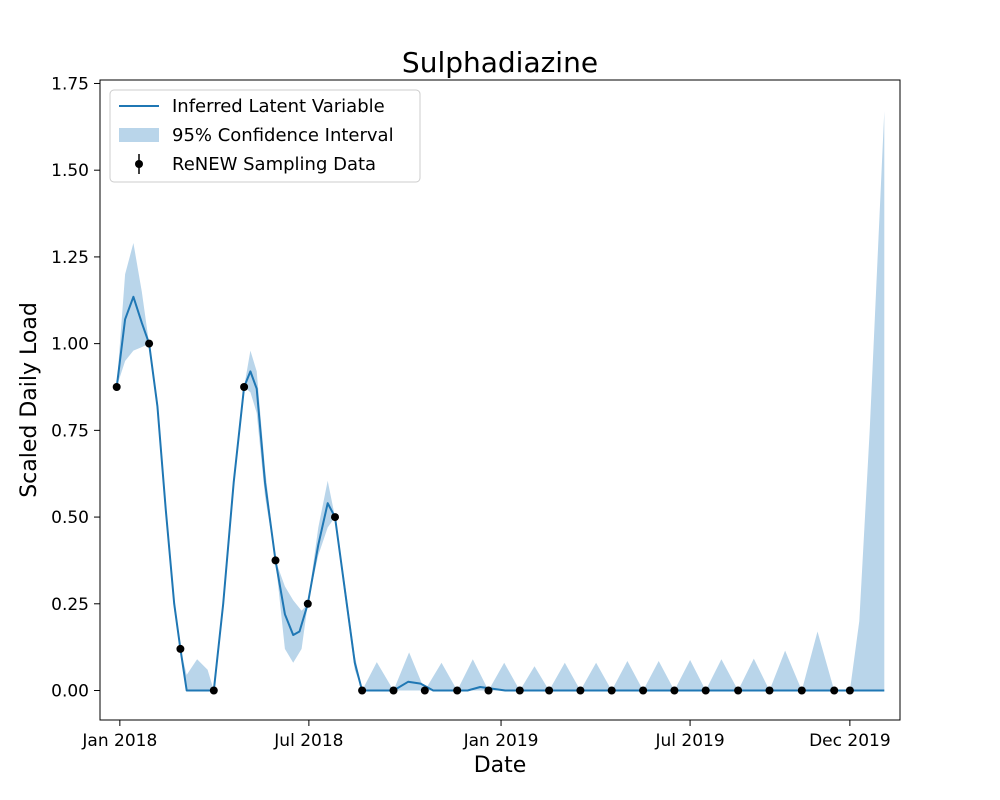 The image size is (1000, 800). What do you see at coordinates (119, 741) in the screenshot?
I see `x-tick-label: Jan 2018` at bounding box center [119, 741].